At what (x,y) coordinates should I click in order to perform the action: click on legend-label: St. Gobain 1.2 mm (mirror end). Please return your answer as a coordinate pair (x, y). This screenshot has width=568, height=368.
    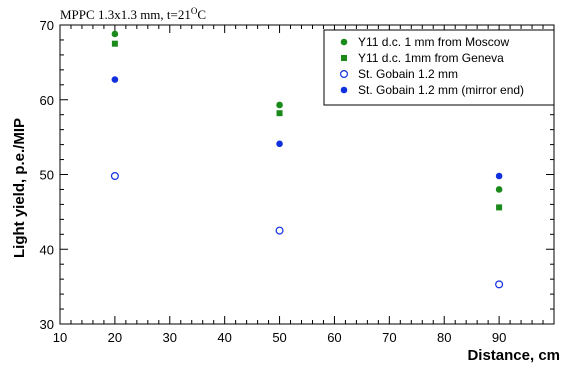
    Looking at the image, I should click on (441, 90).